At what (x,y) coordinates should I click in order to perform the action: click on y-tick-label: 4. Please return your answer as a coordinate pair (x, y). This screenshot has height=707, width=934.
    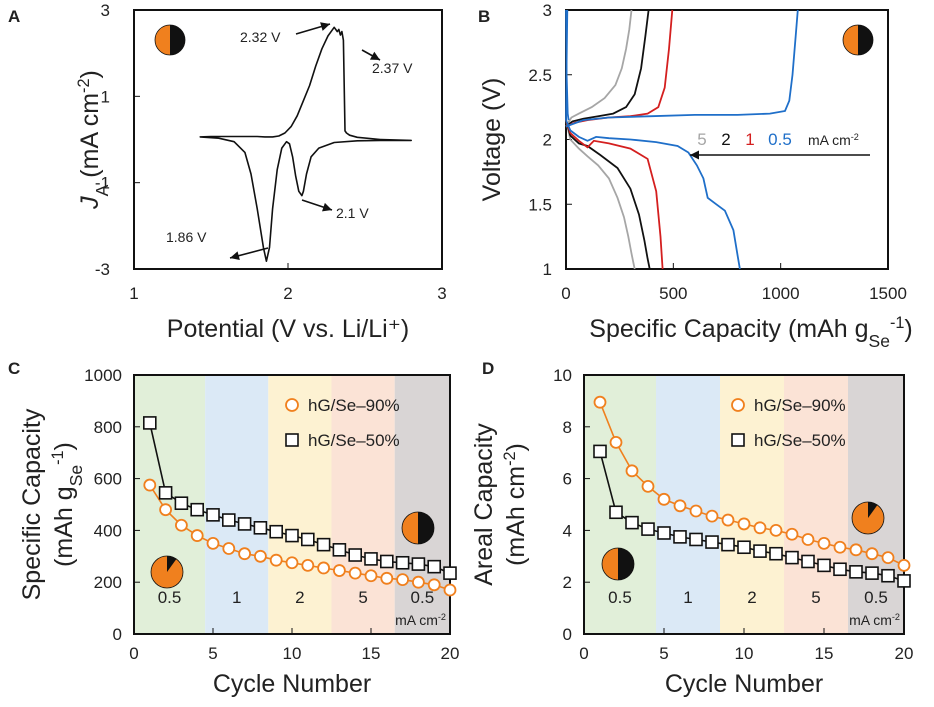
    Looking at the image, I should click on (567, 530).